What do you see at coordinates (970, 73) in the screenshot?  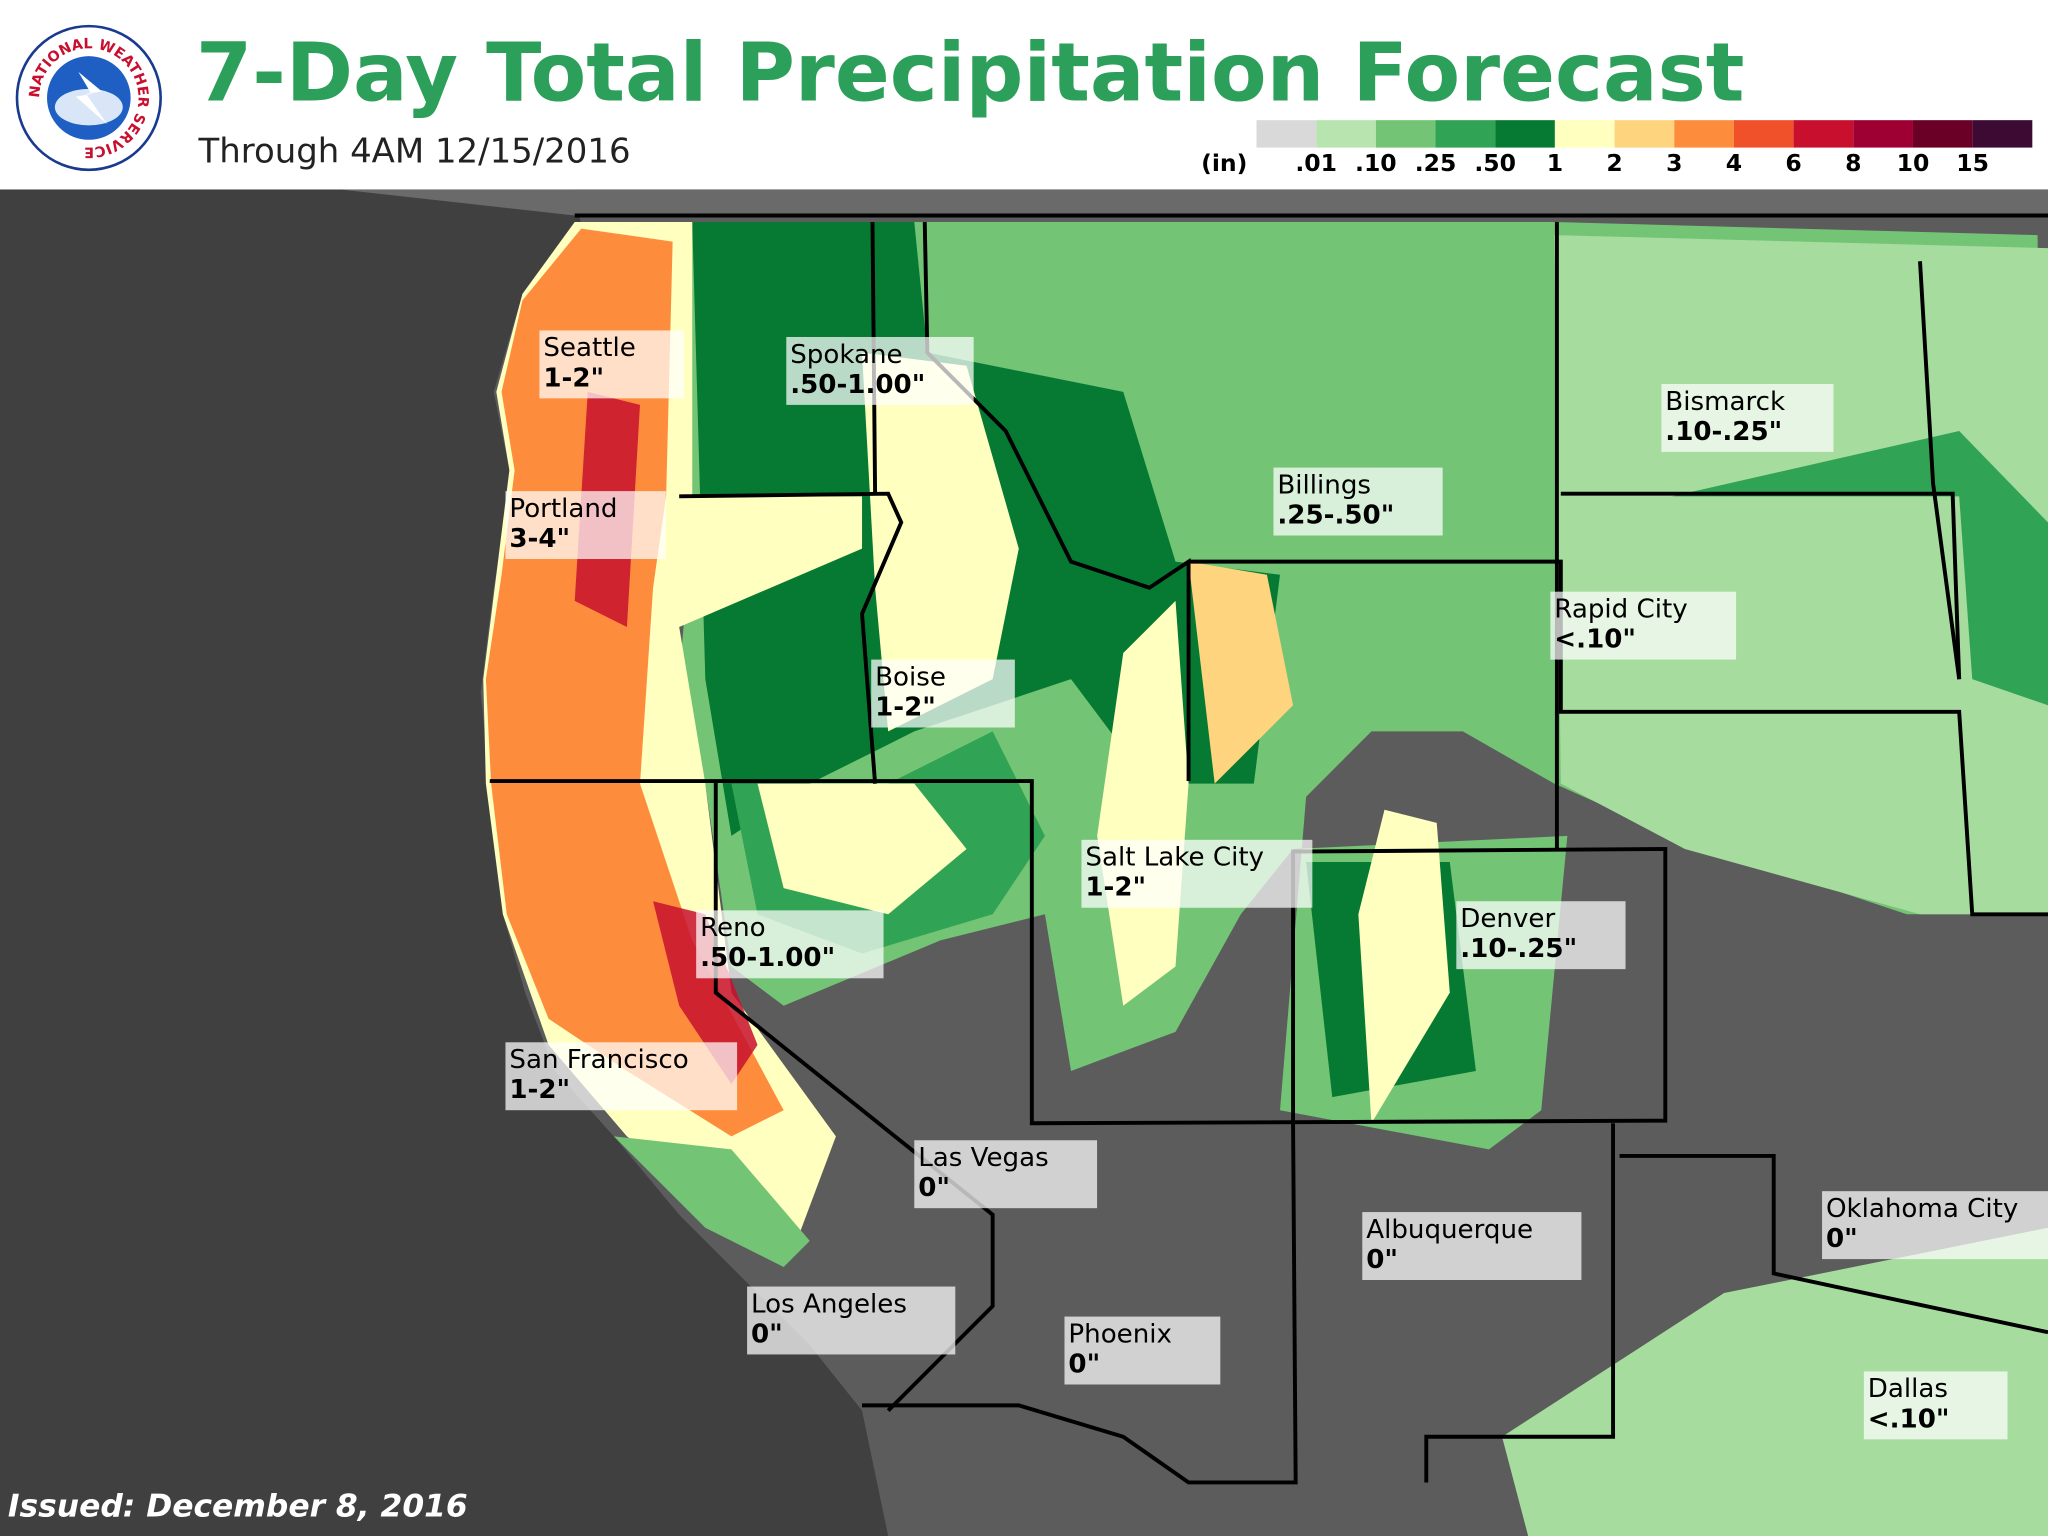 I see `title: 7-Day Total Precipitation Forecast` at bounding box center [970, 73].